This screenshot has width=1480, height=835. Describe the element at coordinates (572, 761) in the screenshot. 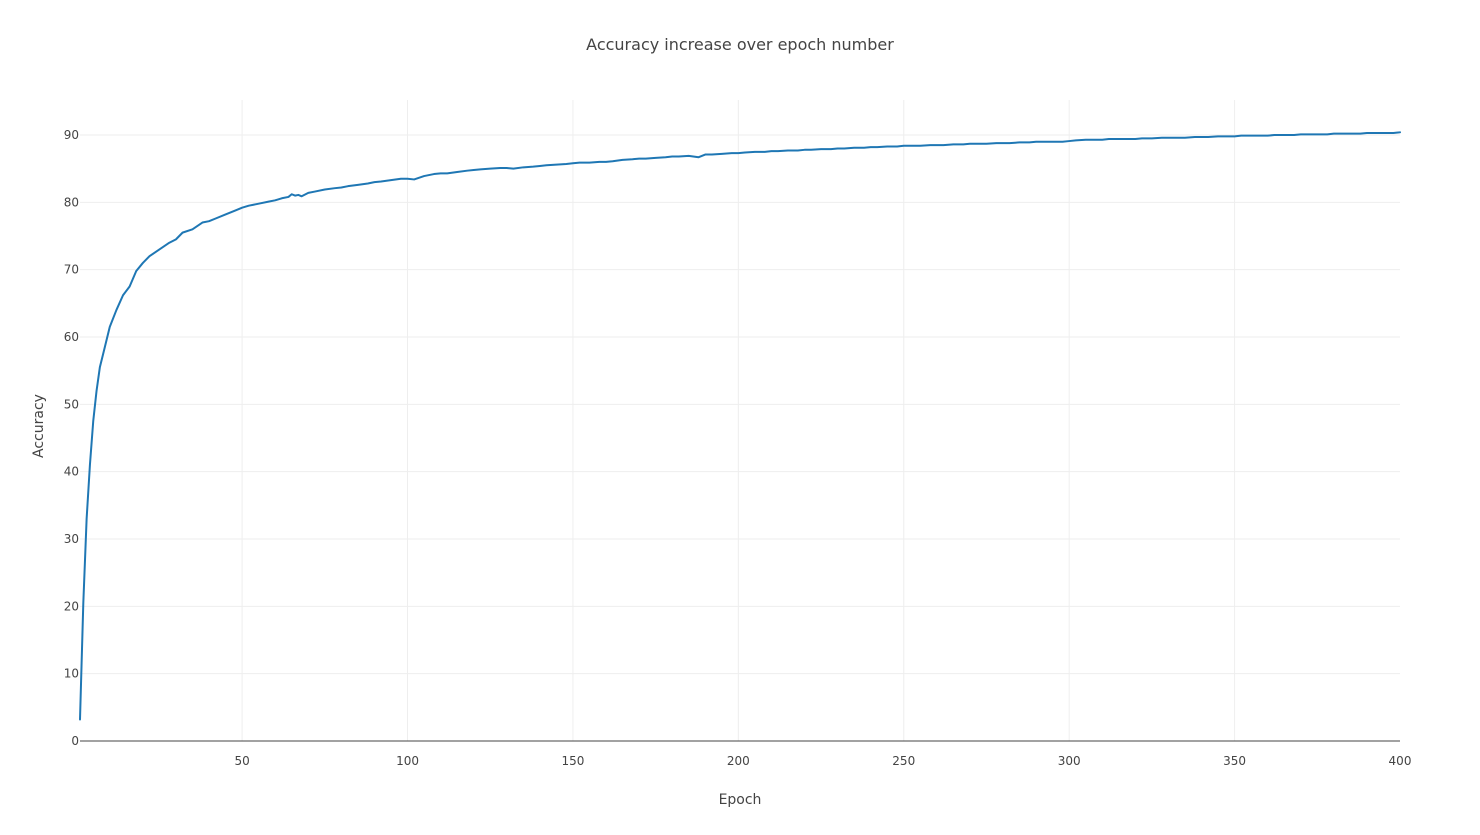

I see `x-tick-label: 150` at that location.